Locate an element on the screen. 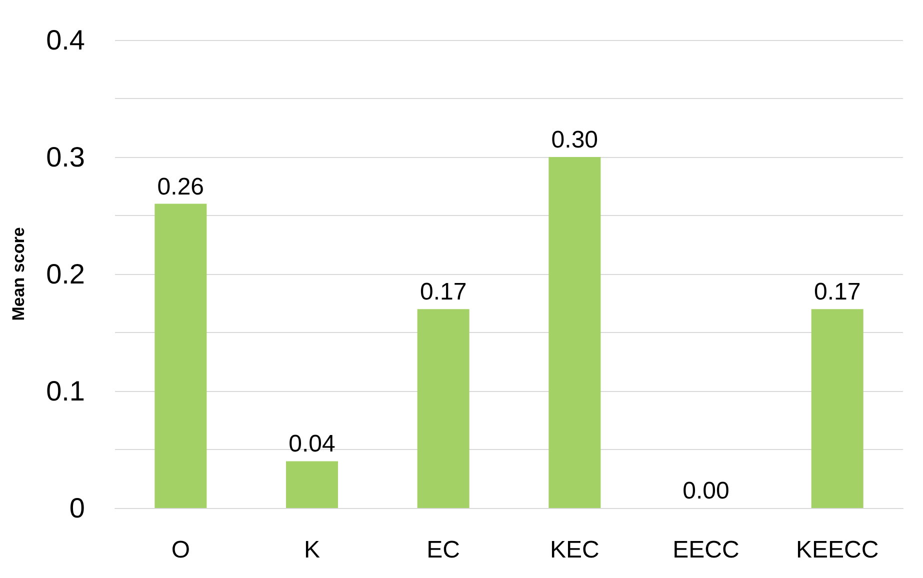 This screenshot has height=578, width=923. y-tick-label: 0.1 is located at coordinates (65, 391).